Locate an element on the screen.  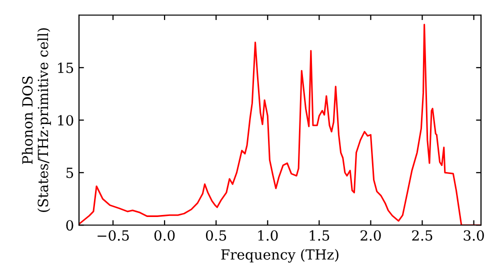
x-tick-label: 0.0 is located at coordinates (164, 235).